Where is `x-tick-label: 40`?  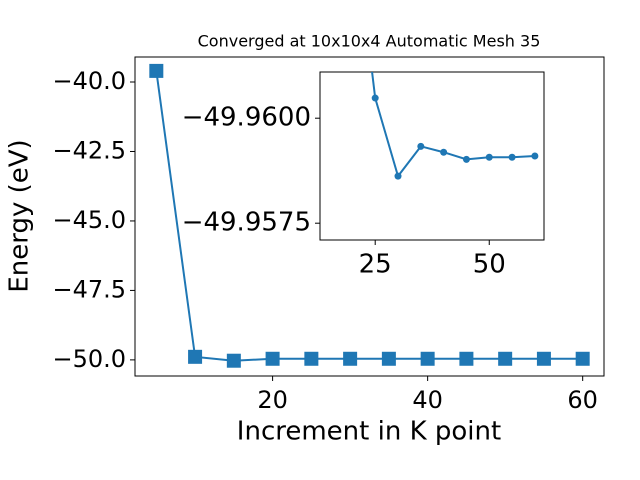
x-tick-label: 40 is located at coordinates (427, 400).